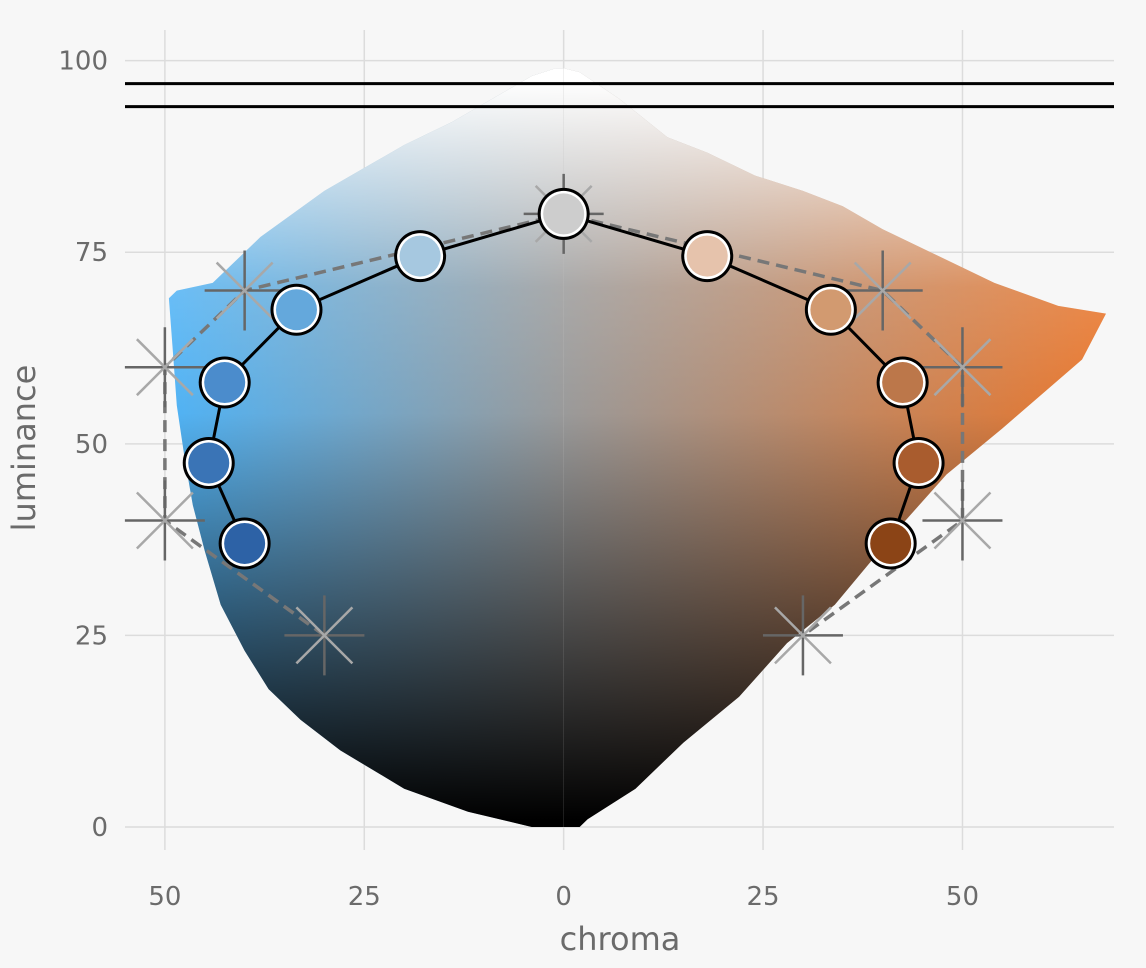  Describe the element at coordinates (99, 828) in the screenshot. I see `y-tick-label: 0` at that location.